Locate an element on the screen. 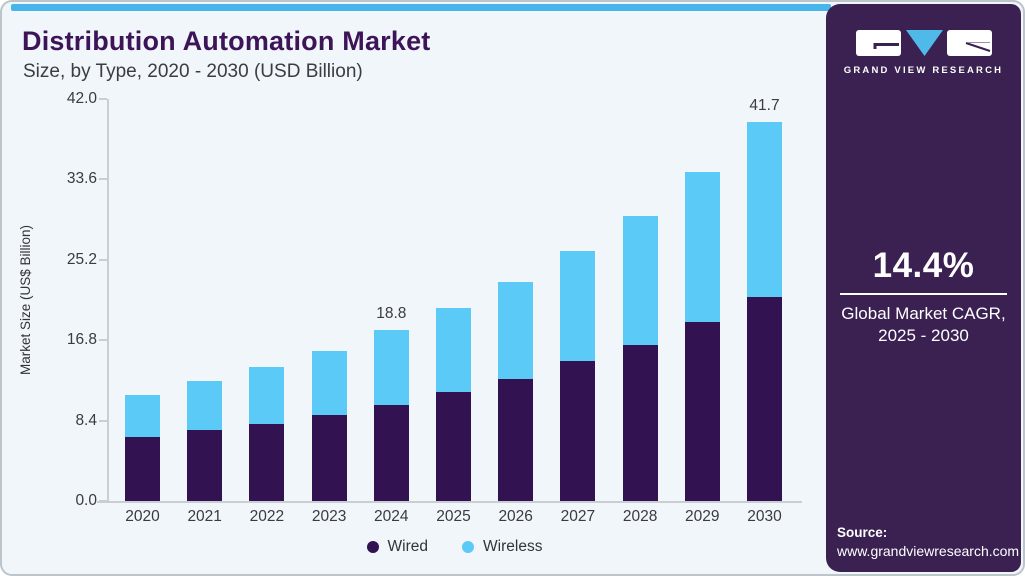 The image size is (1025, 576). cagr-caption-line2: 2025 - 2030 is located at coordinates (923, 335).